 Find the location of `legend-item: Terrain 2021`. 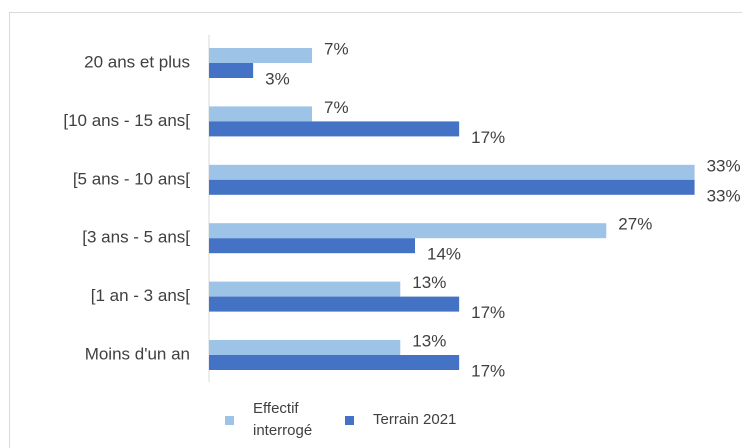

legend-item: Terrain 2021 is located at coordinates (400, 420).